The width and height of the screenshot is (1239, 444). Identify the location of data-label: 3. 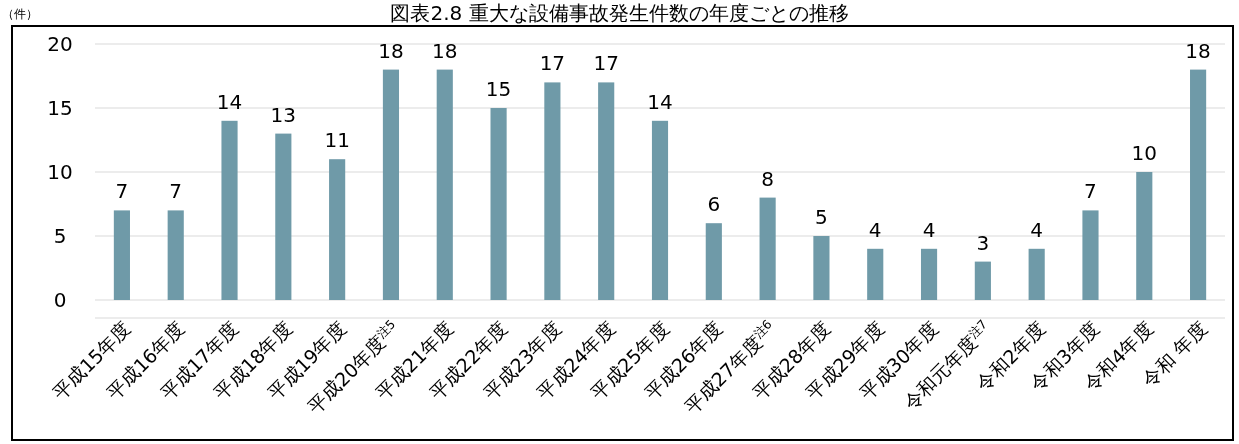
(983, 242).